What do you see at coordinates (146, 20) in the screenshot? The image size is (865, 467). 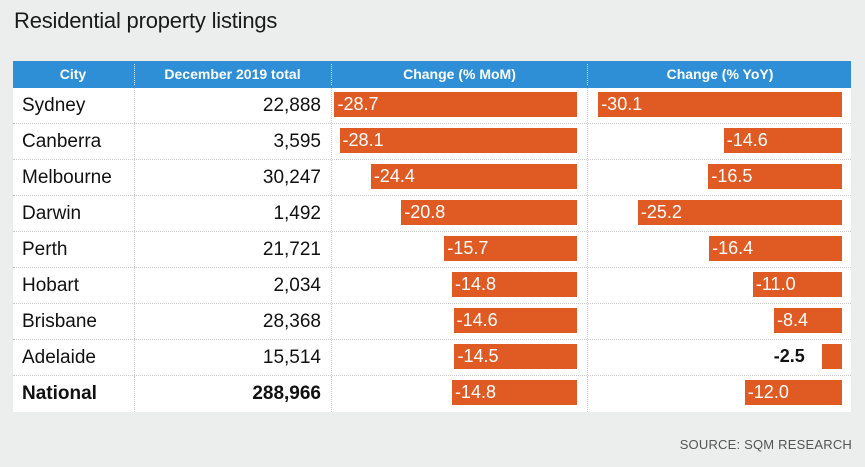 I see `chart-title: Residential property listings` at bounding box center [146, 20].